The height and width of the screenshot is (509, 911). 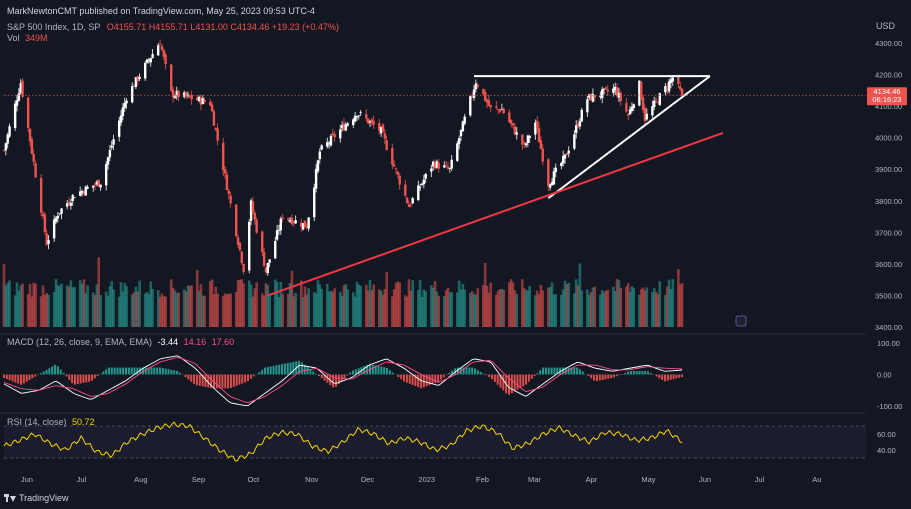 What do you see at coordinates (888, 232) in the screenshot?
I see `price-axis-tick: 3700.00` at bounding box center [888, 232].